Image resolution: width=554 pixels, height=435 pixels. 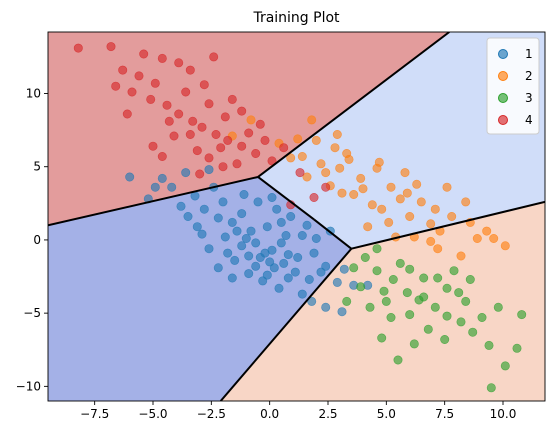 I want to click on chart-title: Training Plot, so click(x=296, y=18).